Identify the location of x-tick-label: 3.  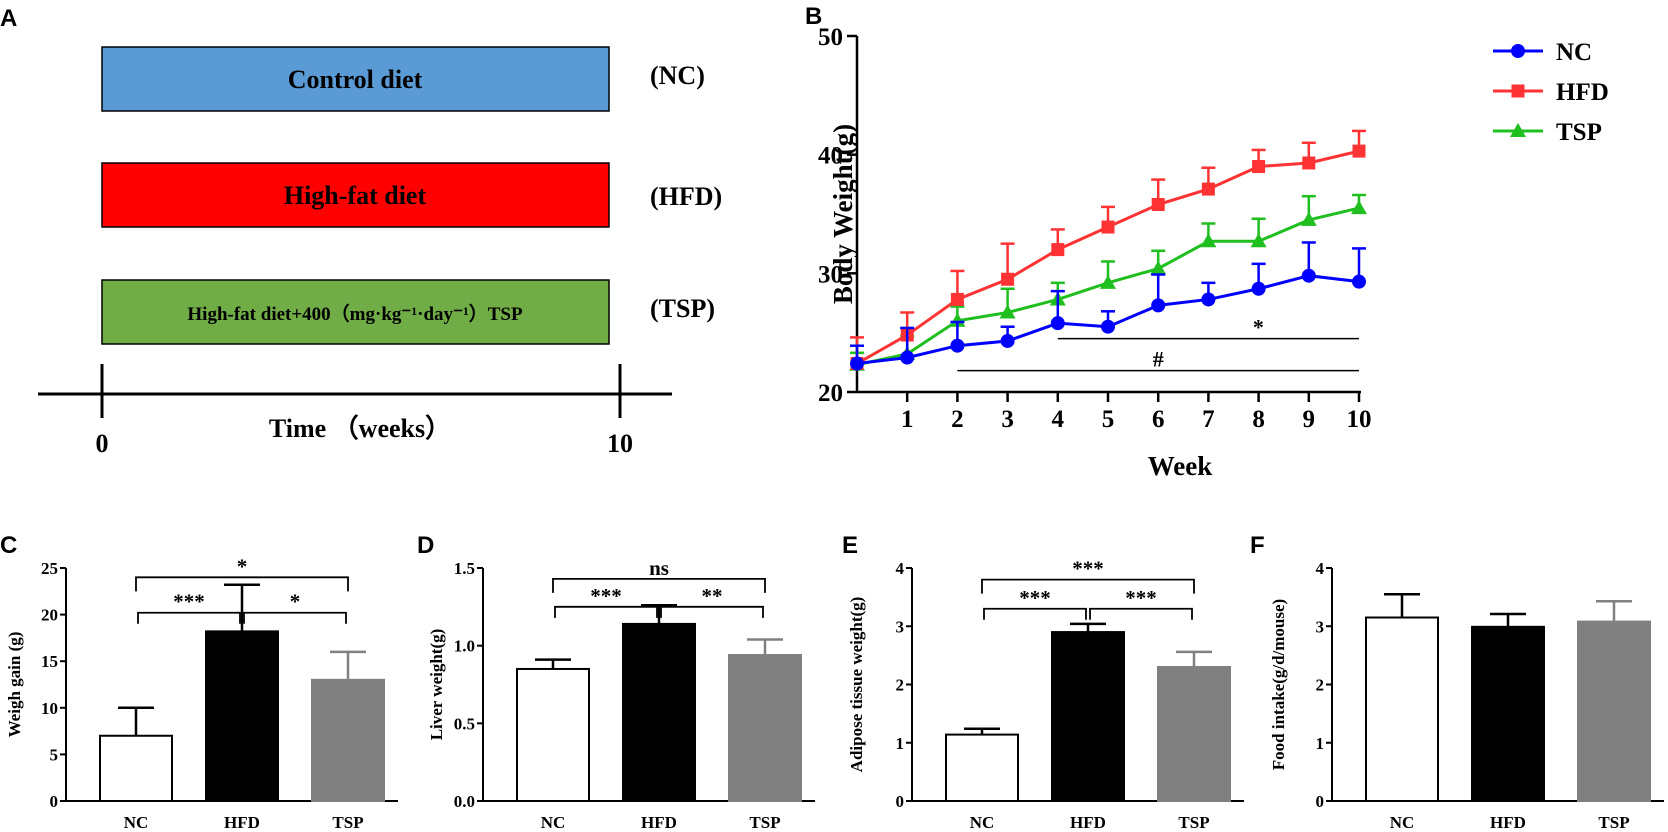
(1007, 419).